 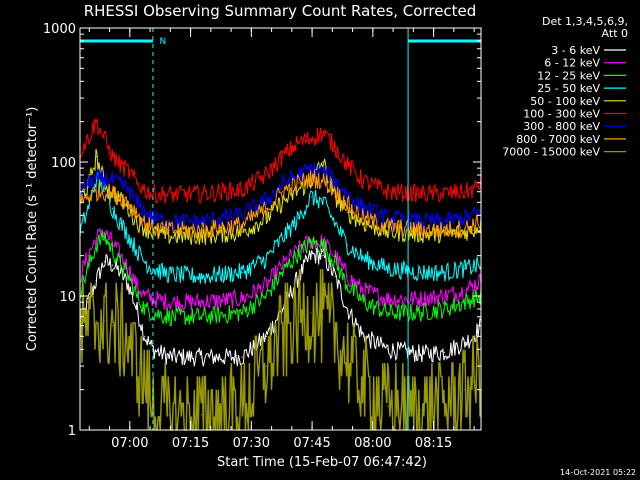 I want to click on legend-label: 7000 - 15000 keV, so click(x=551, y=152).